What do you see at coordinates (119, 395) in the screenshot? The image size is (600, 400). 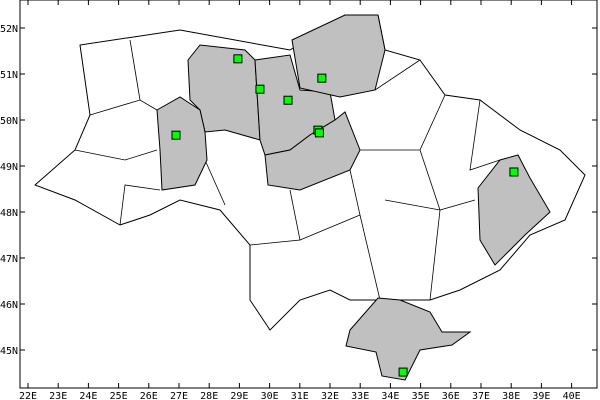 I see `x-tick-label: 25E` at bounding box center [119, 395].